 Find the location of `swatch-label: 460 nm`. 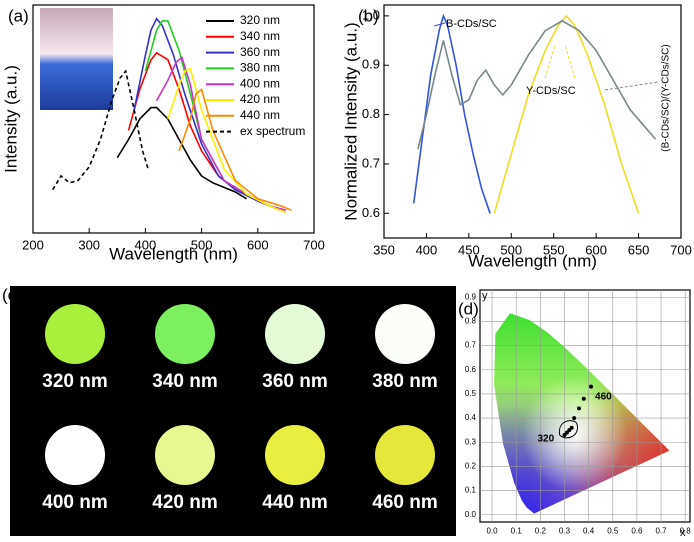

swatch-label: 460 nm is located at coordinates (404, 502).